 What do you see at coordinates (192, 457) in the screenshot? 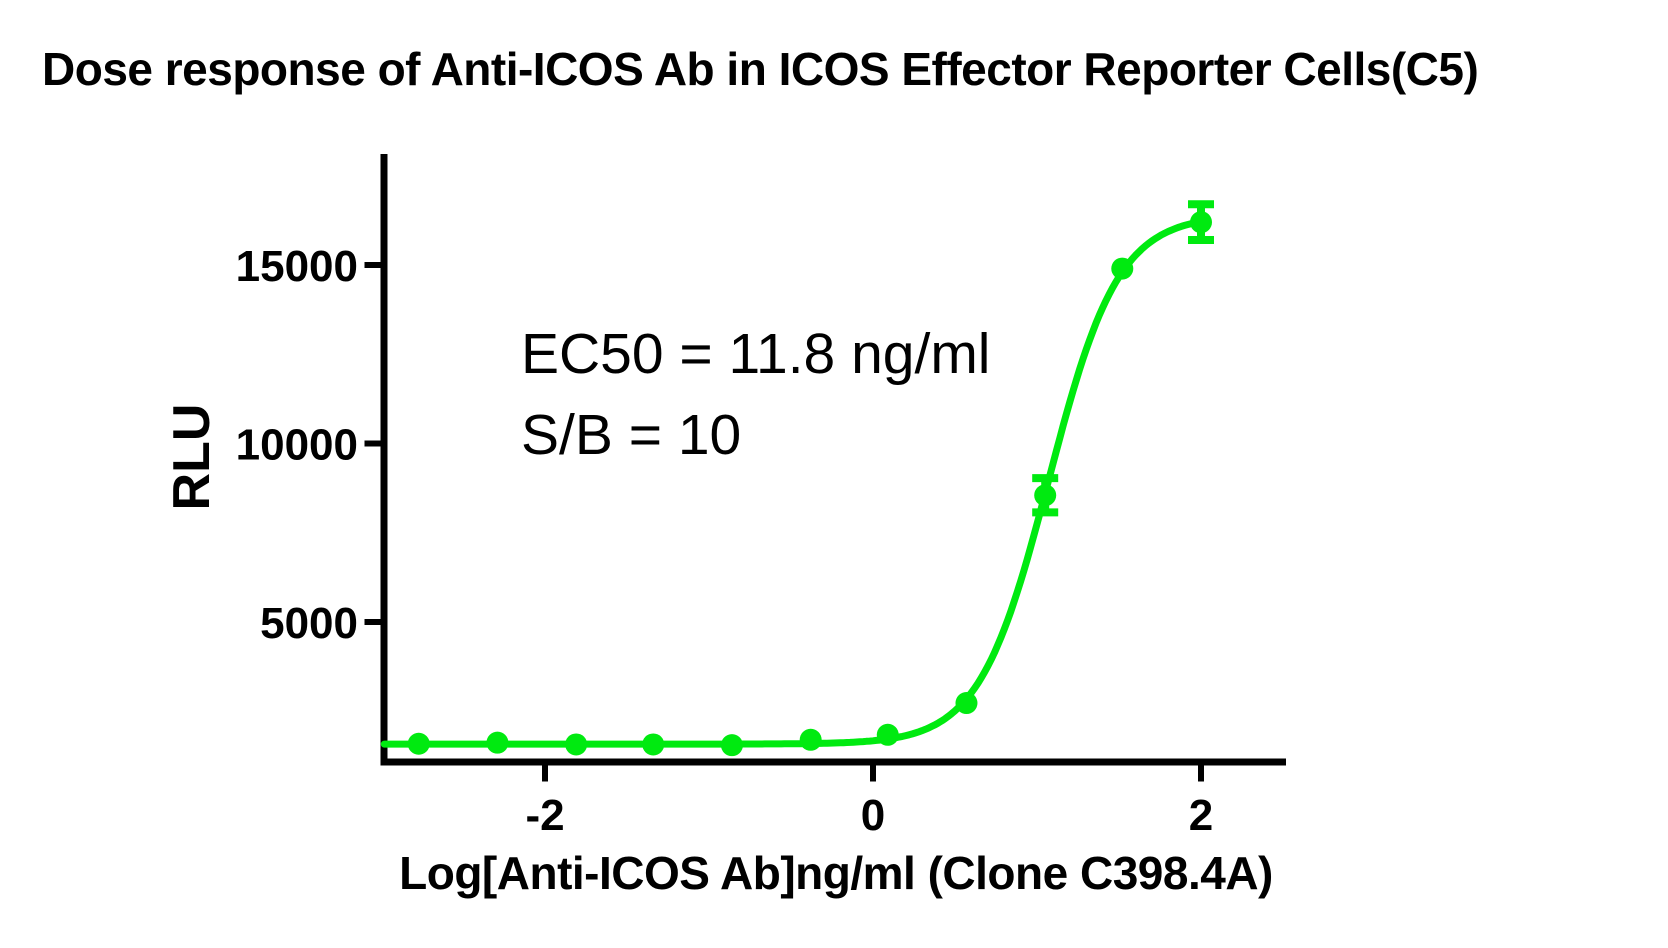
I see `y-axis-title: RLU` at bounding box center [192, 457].